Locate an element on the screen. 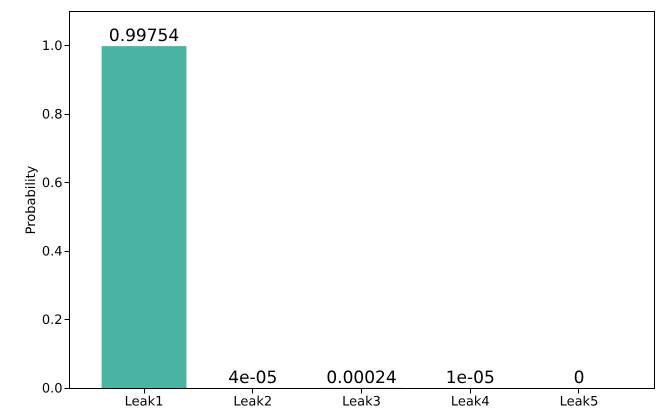 Image resolution: width=659 pixels, height=416 pixels. data-label: 0.00024 is located at coordinates (361, 378).